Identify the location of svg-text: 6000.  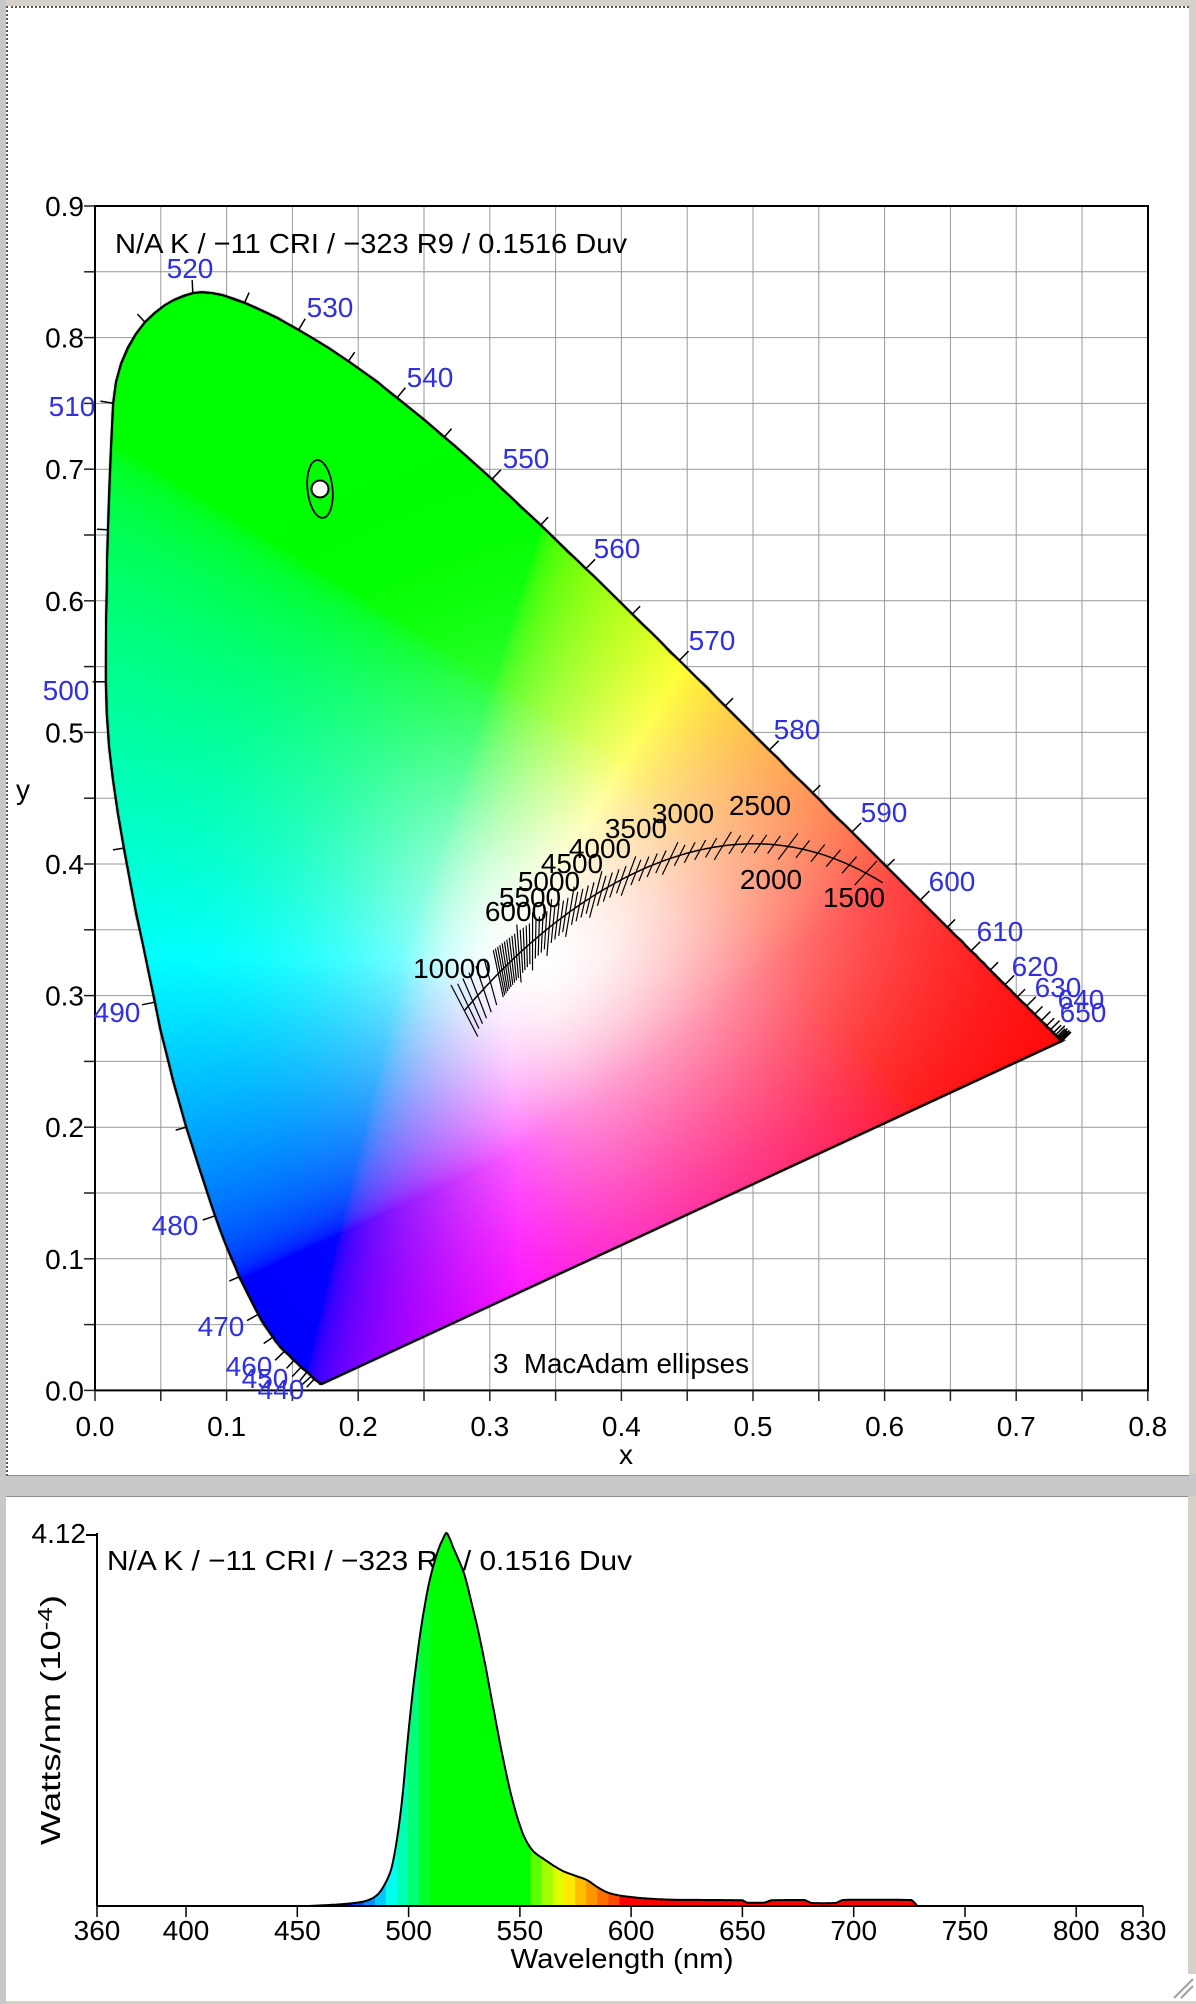
(516, 911).